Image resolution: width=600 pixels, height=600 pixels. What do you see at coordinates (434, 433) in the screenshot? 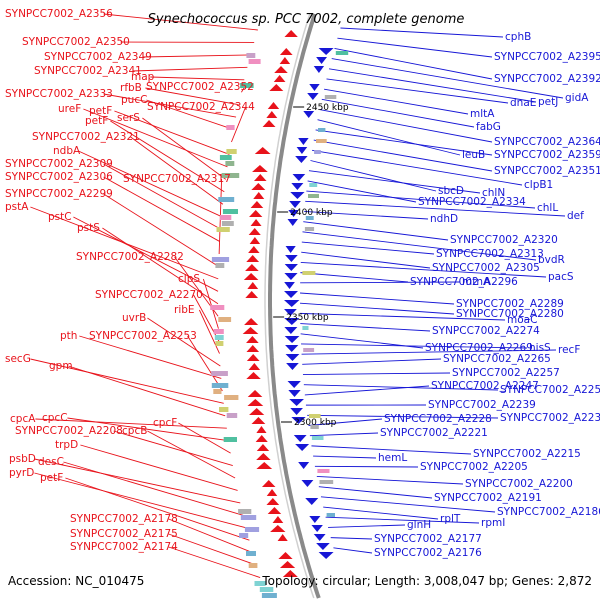
I see `right-gene-label: SYNPCC7002_A2221` at bounding box center [434, 433].